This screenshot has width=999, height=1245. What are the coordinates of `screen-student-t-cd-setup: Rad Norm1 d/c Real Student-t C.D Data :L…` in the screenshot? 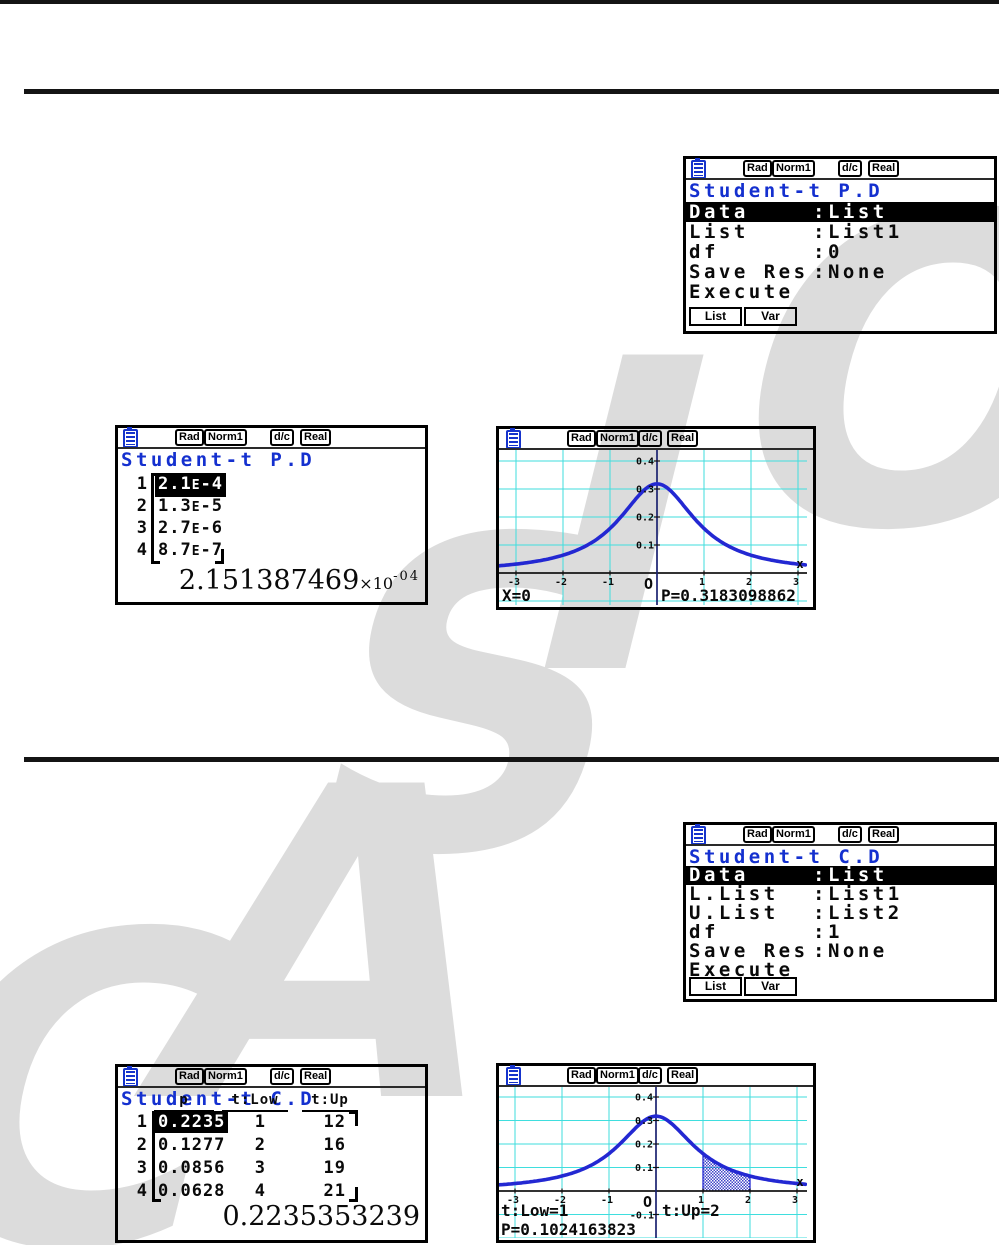 It's located at (840, 912).